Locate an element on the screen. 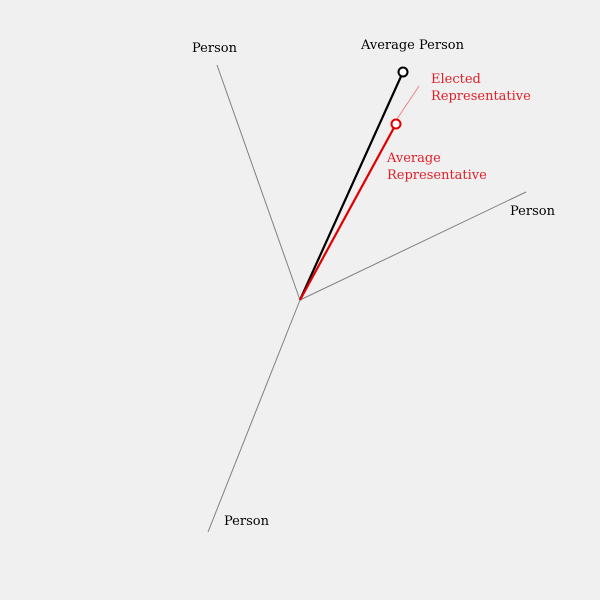 This screenshot has width=600, height=600. average-person-vector is located at coordinates (351, 186).